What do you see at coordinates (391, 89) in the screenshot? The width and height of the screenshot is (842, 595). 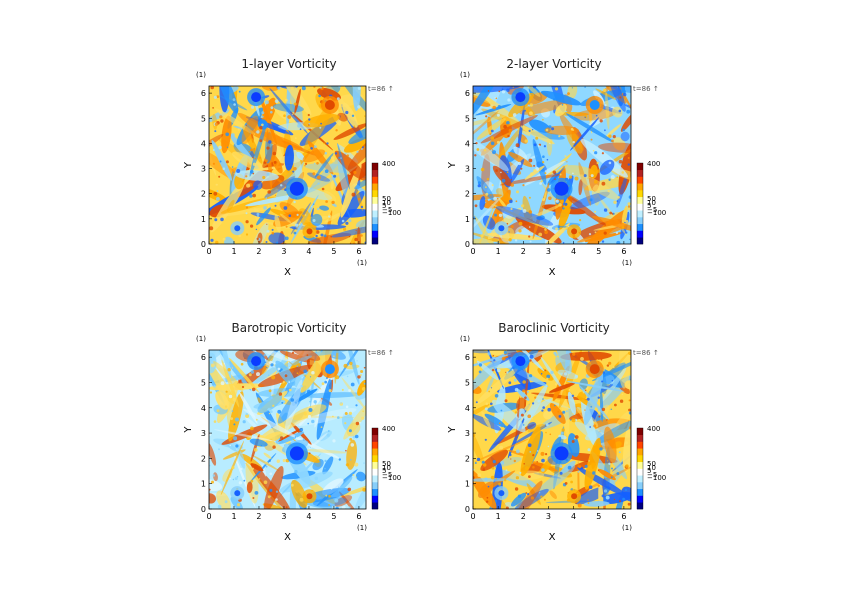 I see `time-marker: ↑` at bounding box center [391, 89].